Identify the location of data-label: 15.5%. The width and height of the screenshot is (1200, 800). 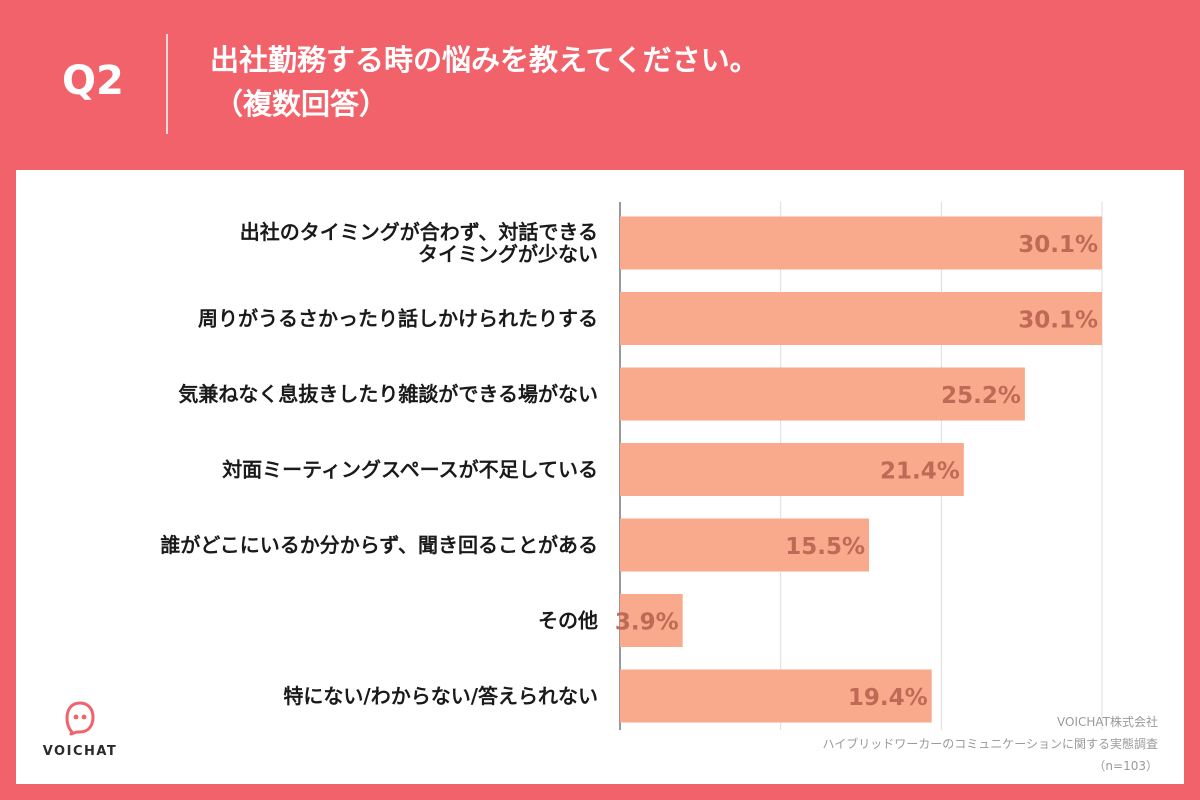
(825, 547).